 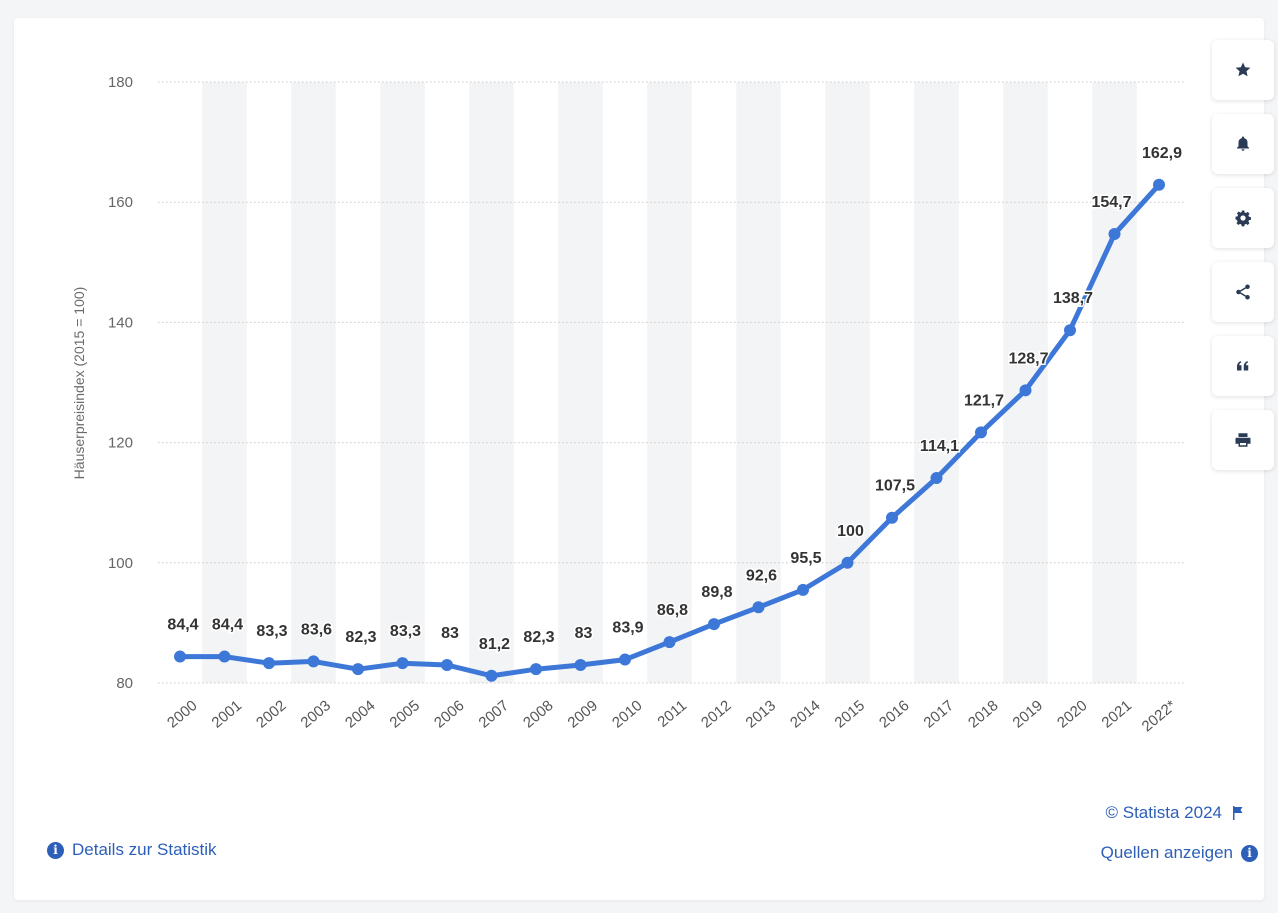 I want to click on data-label: 83,6, so click(x=316, y=629).